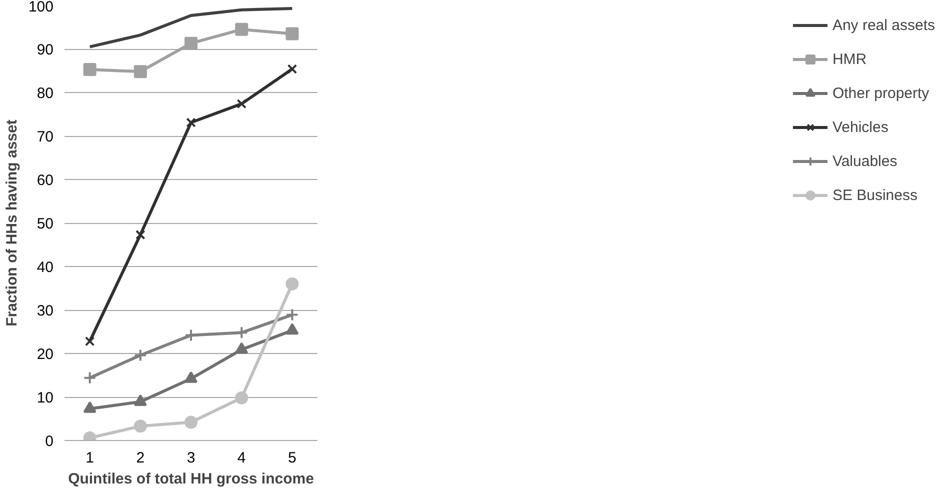 Image resolution: width=951 pixels, height=497 pixels. I want to click on legend-label: SE Business, so click(875, 195).